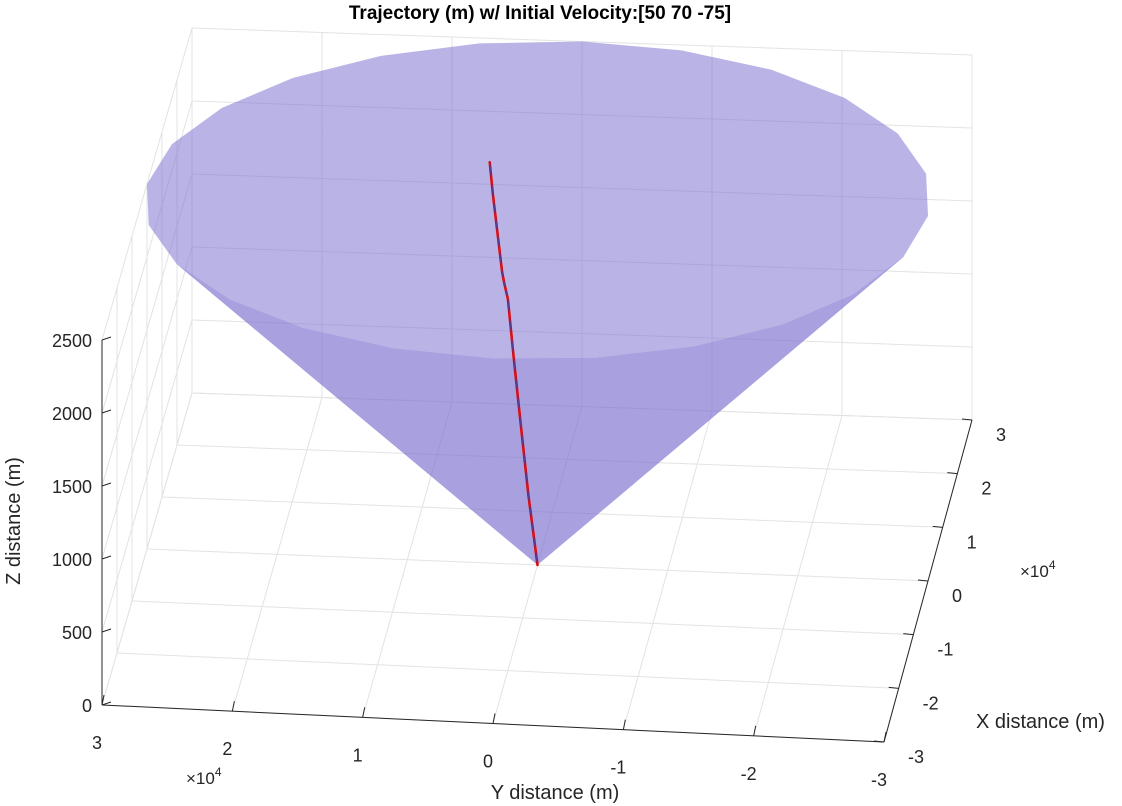  I want to click on x-tick-label: 3, so click(1001, 435).